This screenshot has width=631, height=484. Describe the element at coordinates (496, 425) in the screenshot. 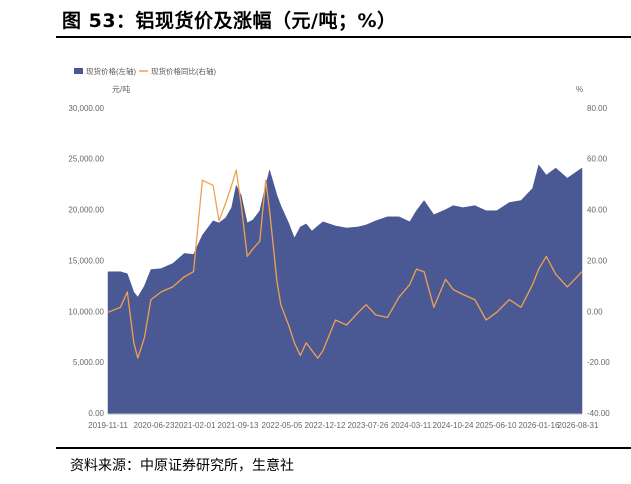

I see `x-tick: 2025-06-10` at that location.